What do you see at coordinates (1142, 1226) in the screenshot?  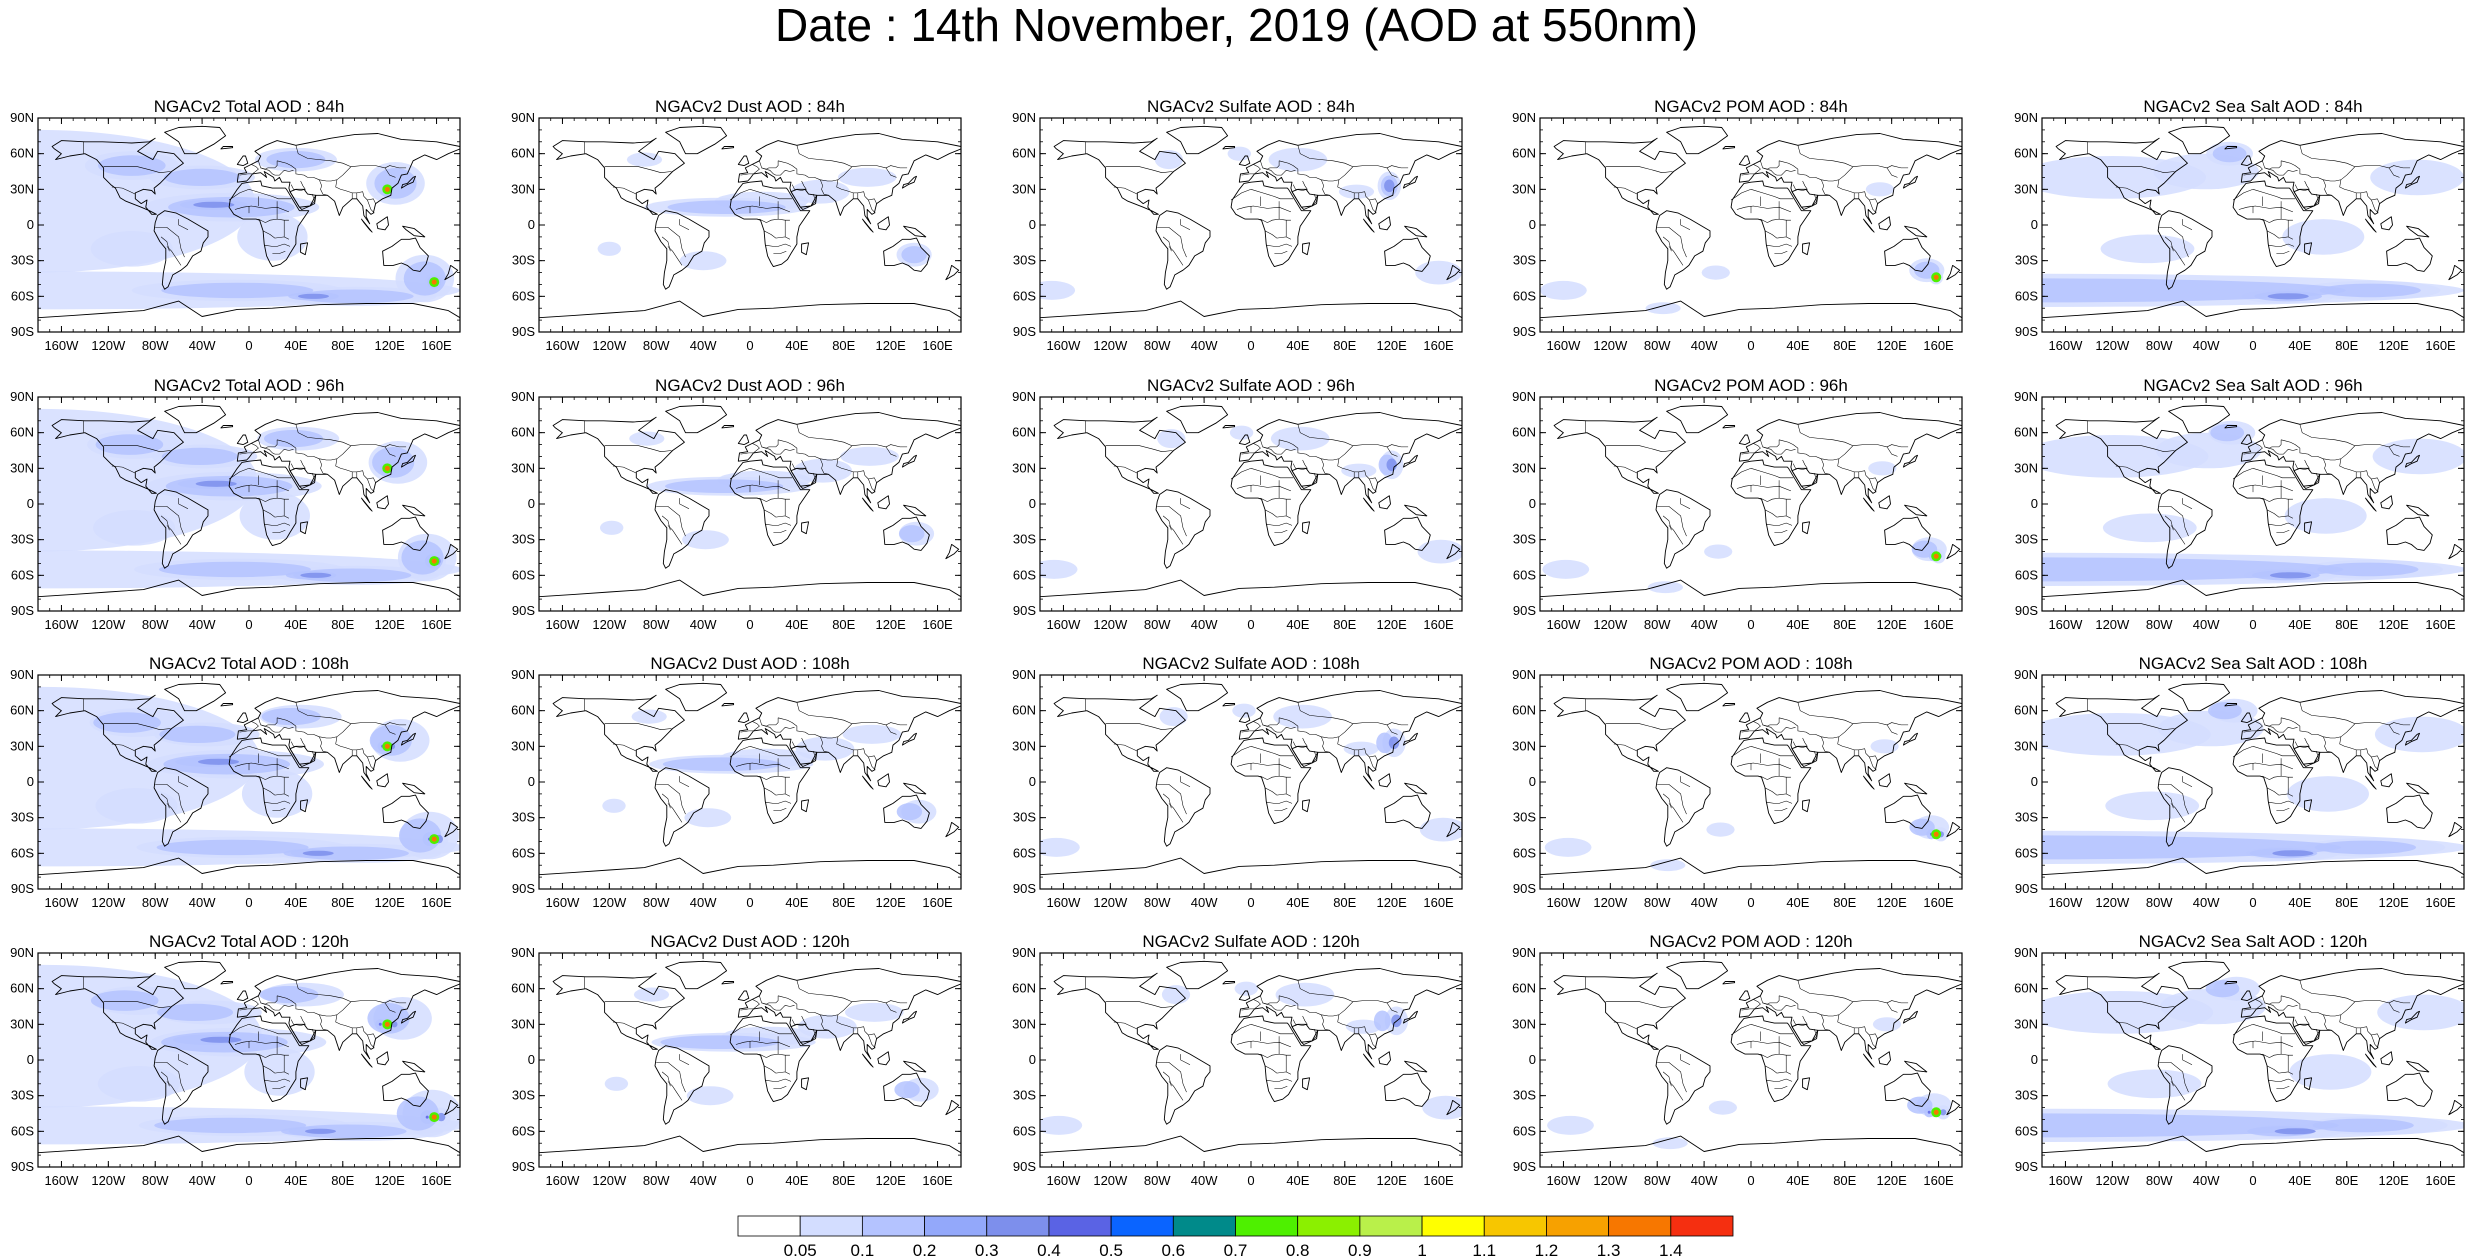 I see `colorbar-box` at bounding box center [1142, 1226].